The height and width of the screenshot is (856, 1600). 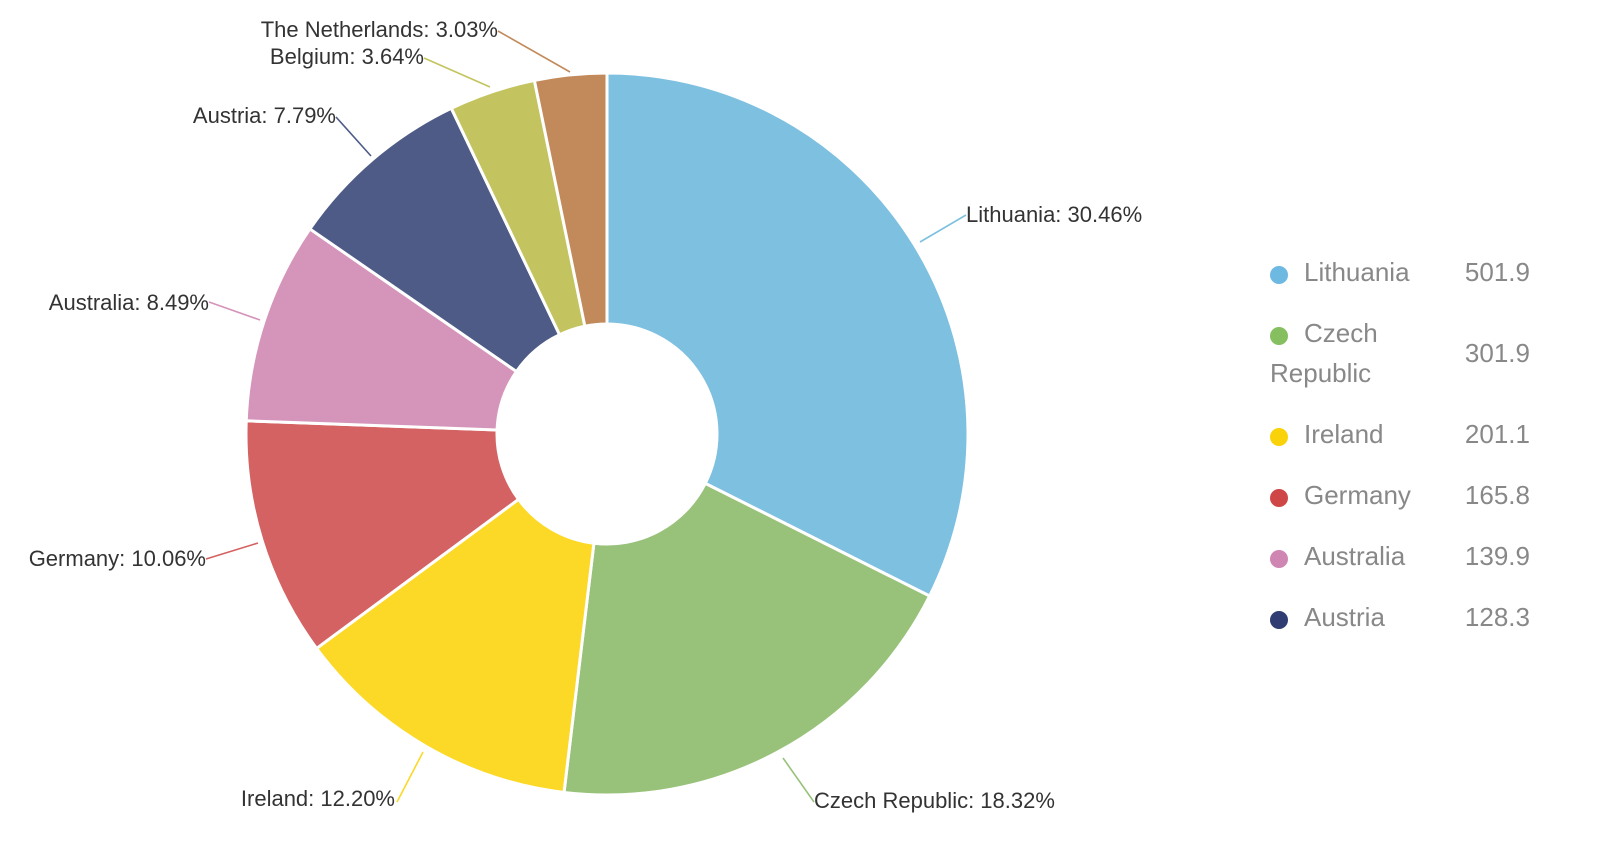 I want to click on legend-label: Czech Republic, so click(x=1324, y=353).